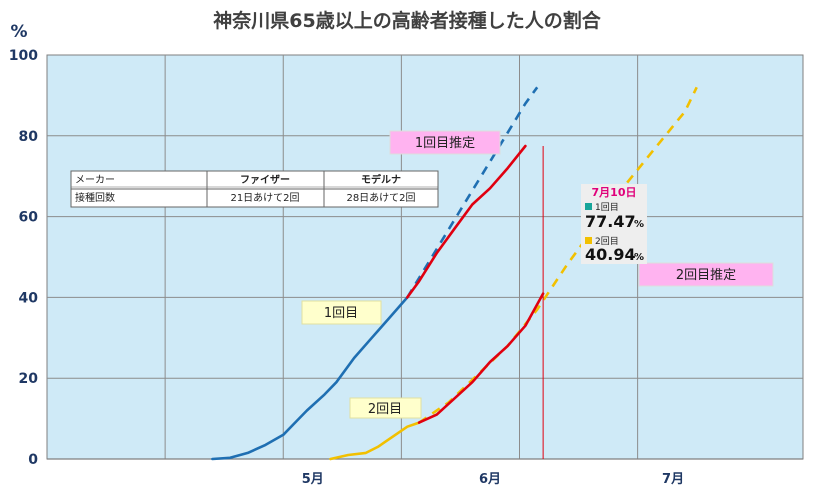 Image resolution: width=815 pixels, height=489 pixels. Describe the element at coordinates (313, 479) in the screenshot. I see `x-tick-label: 5月` at that location.